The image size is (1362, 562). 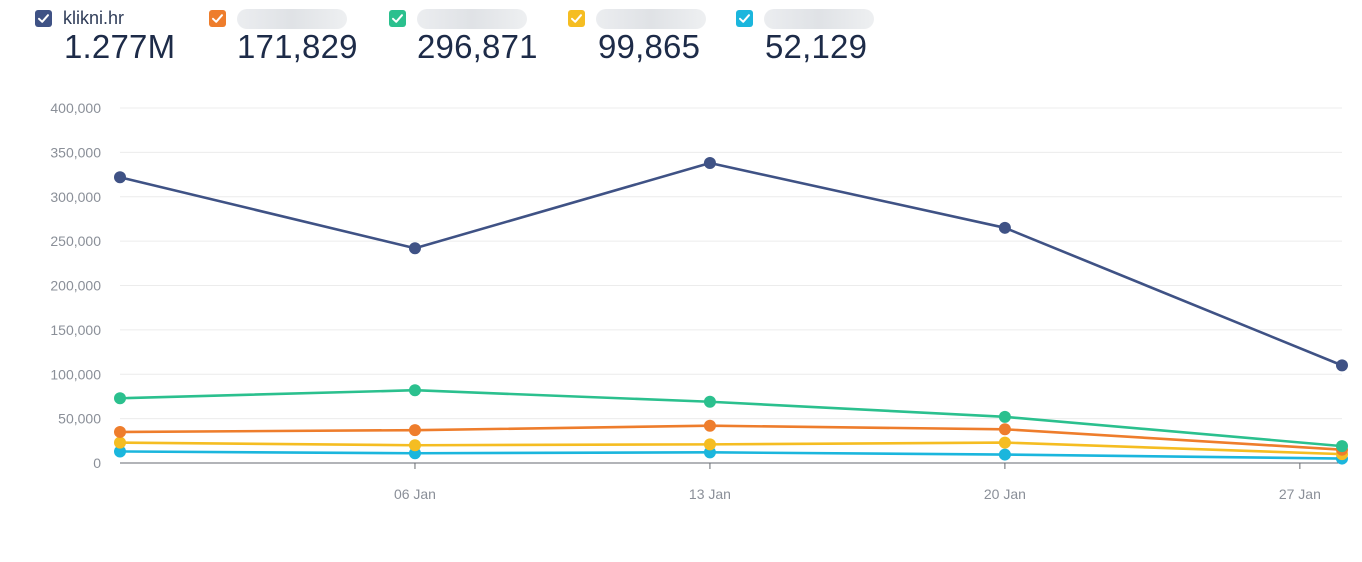 What do you see at coordinates (75, 374) in the screenshot?
I see `y-tick-label: 100,000` at bounding box center [75, 374].